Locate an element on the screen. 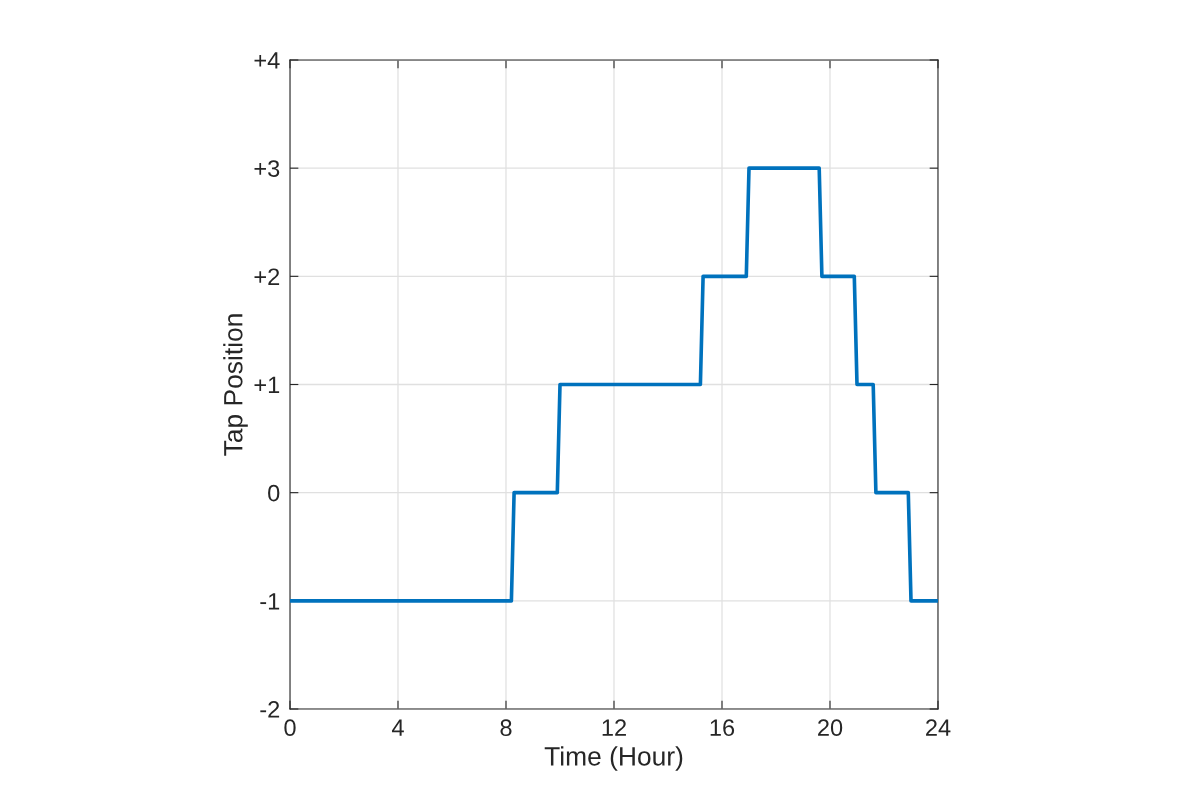 The height and width of the screenshot is (800, 1188). x-tick-label: 0 is located at coordinates (290, 728).